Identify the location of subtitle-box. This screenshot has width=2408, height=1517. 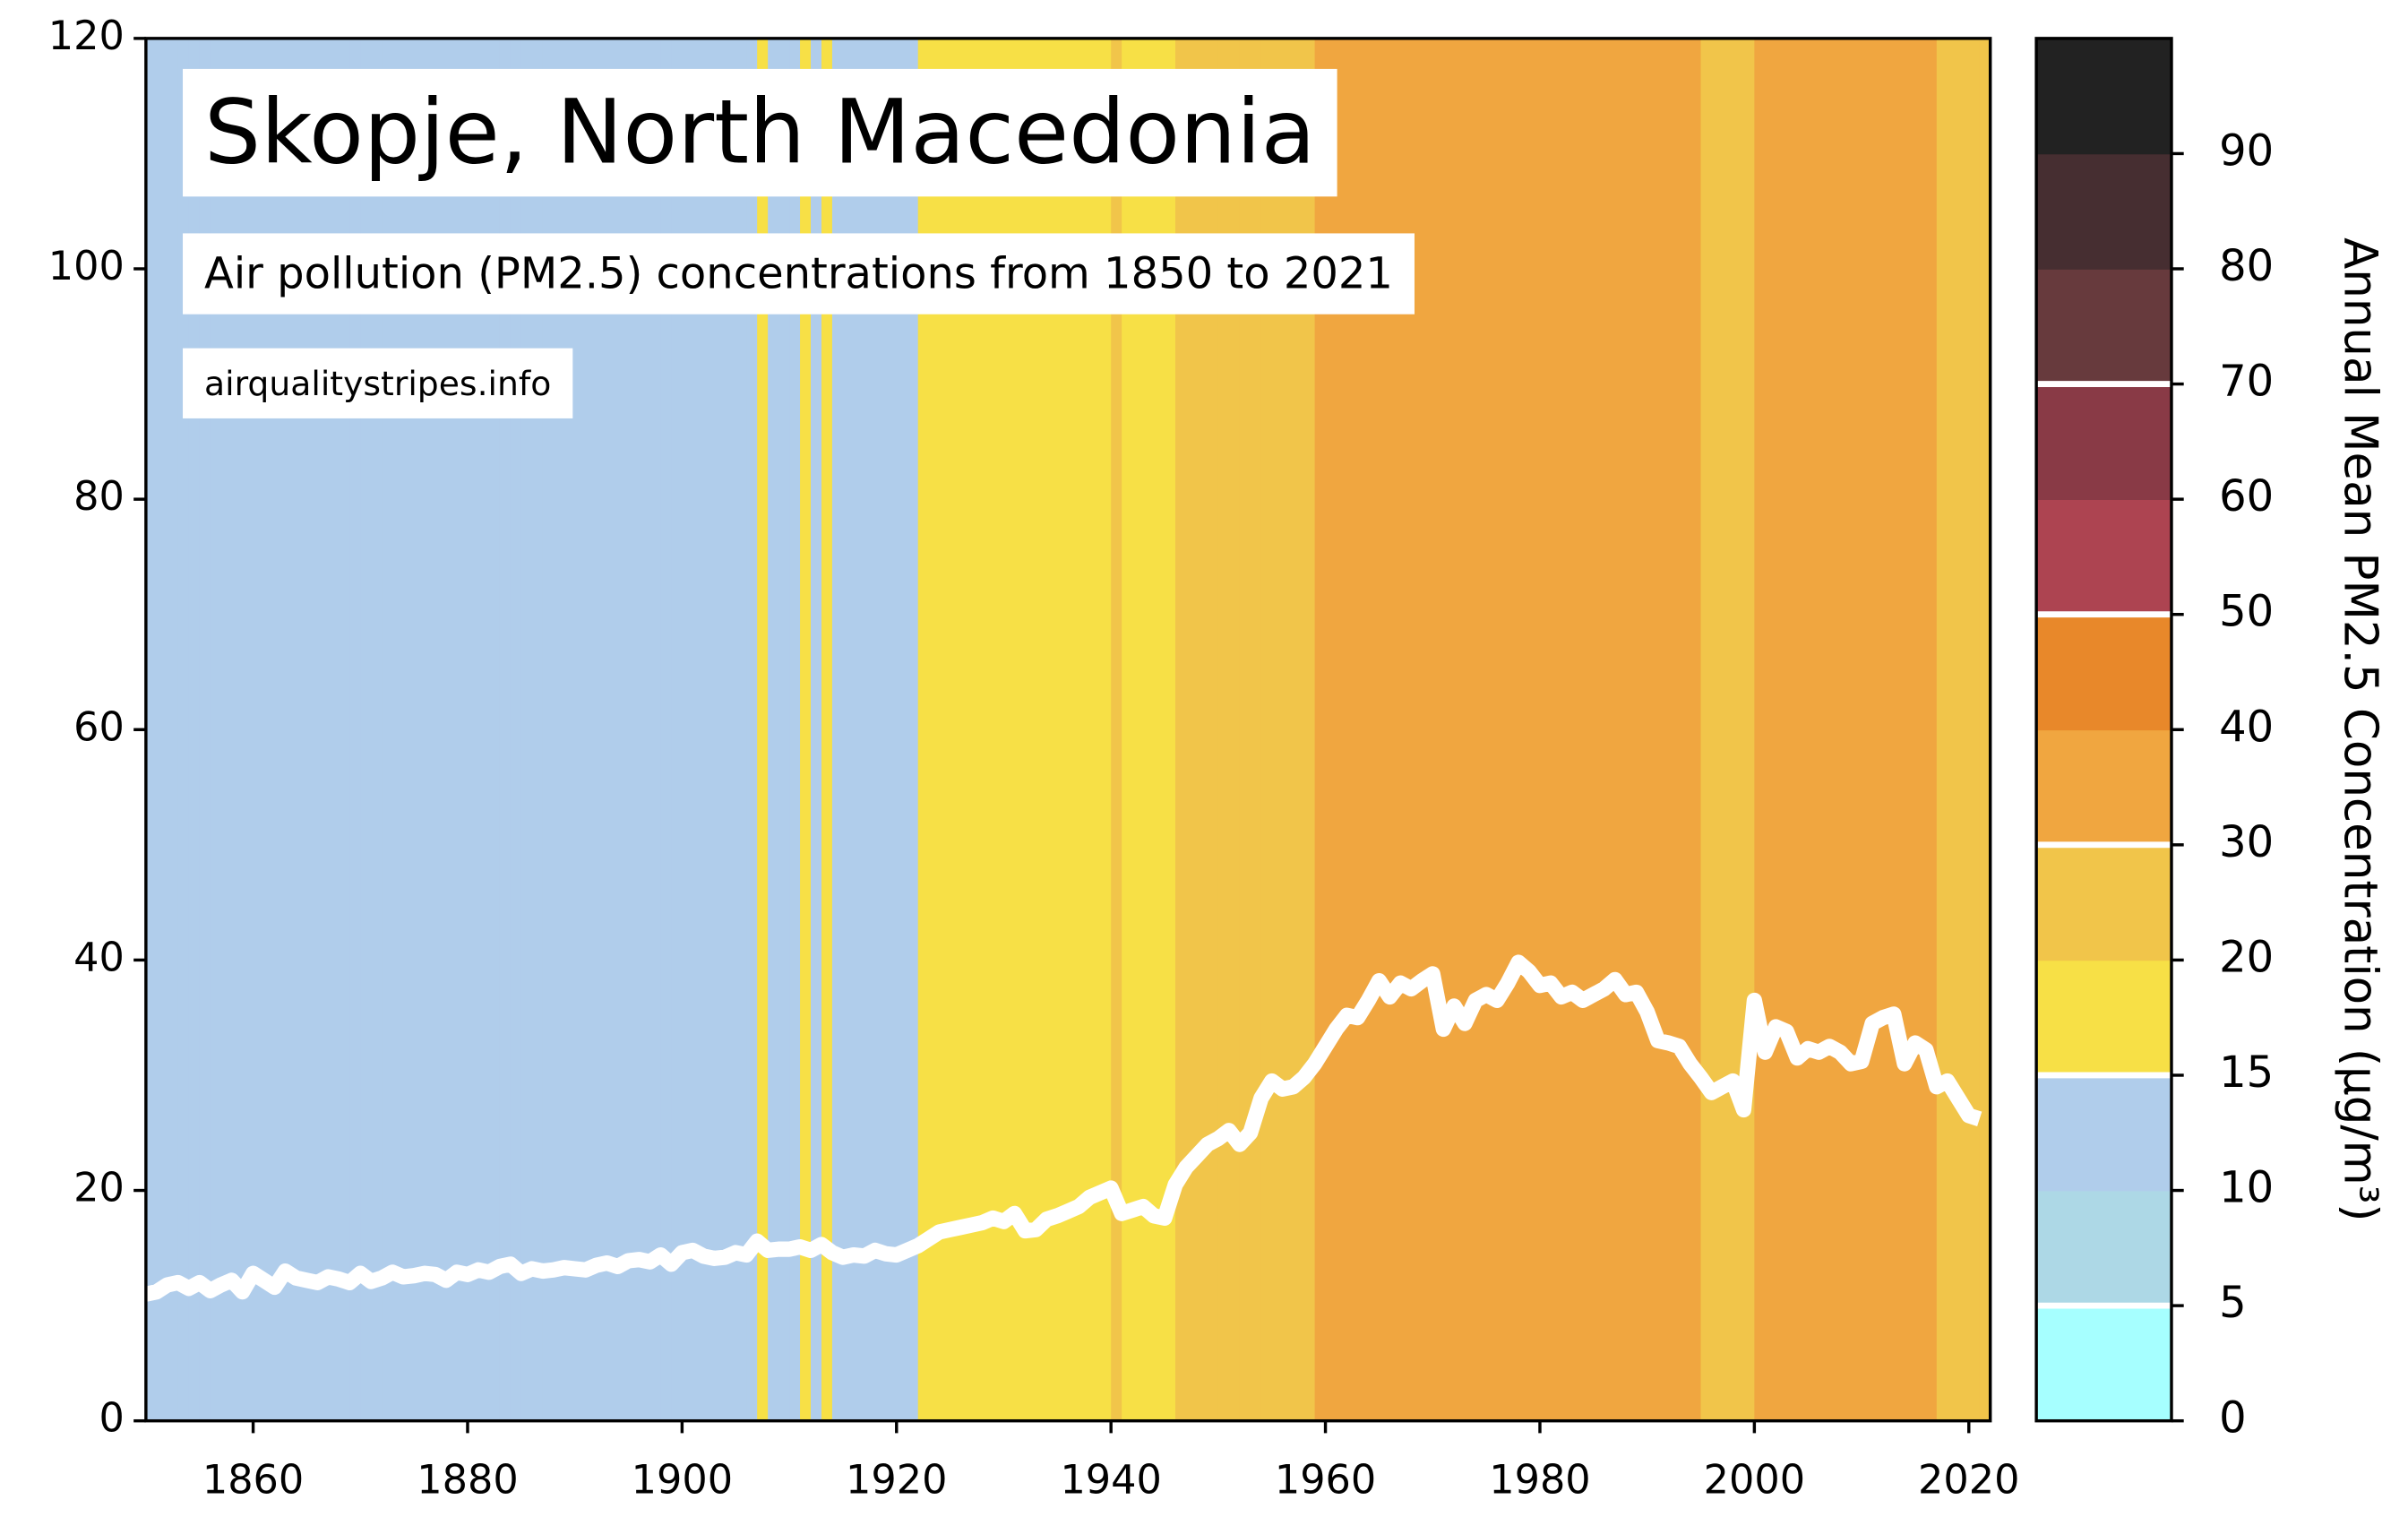
(799, 274).